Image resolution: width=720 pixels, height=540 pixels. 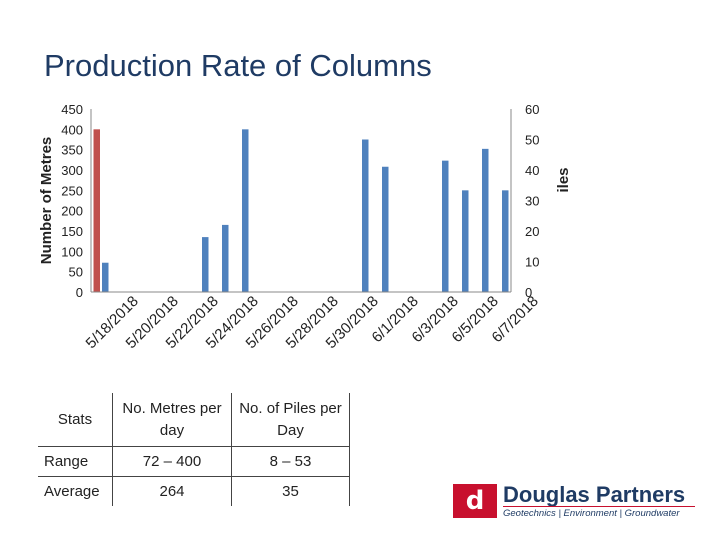 What do you see at coordinates (79, 292) in the screenshot?
I see `y-tick-label: 0` at bounding box center [79, 292].